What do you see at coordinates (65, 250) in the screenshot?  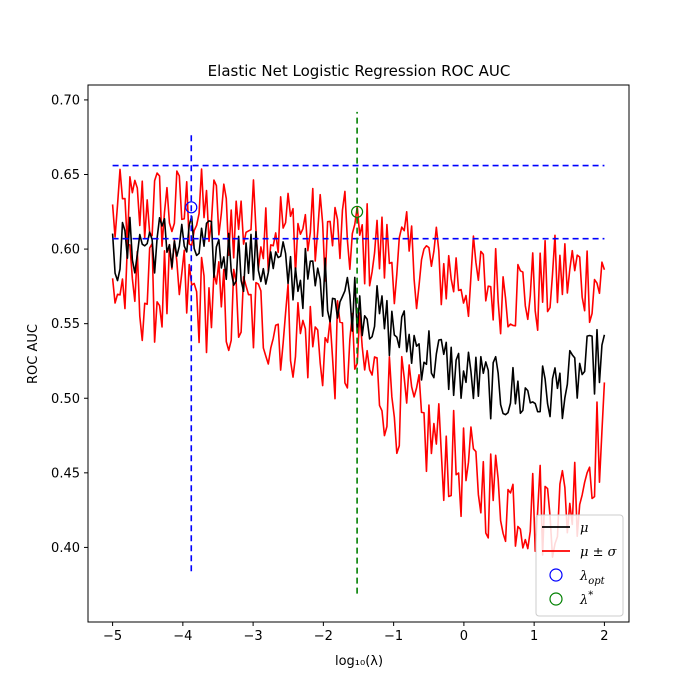 I see `y-tick-label: 0.60` at bounding box center [65, 250].